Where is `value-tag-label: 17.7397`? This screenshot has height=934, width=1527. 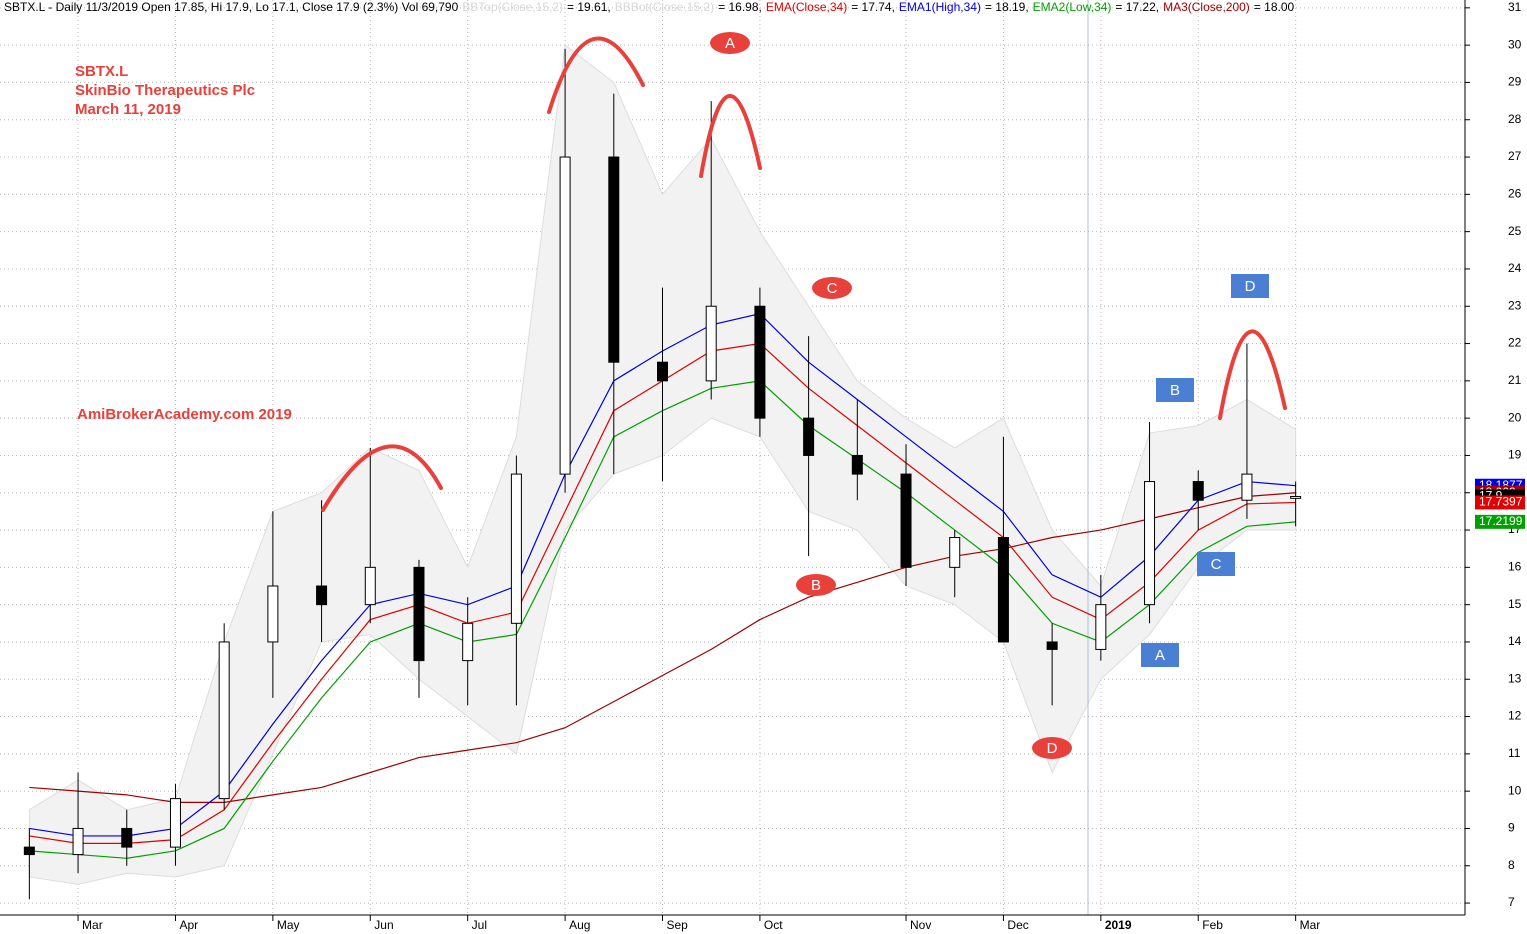
value-tag-label: 17.7397 is located at coordinates (1501, 502).